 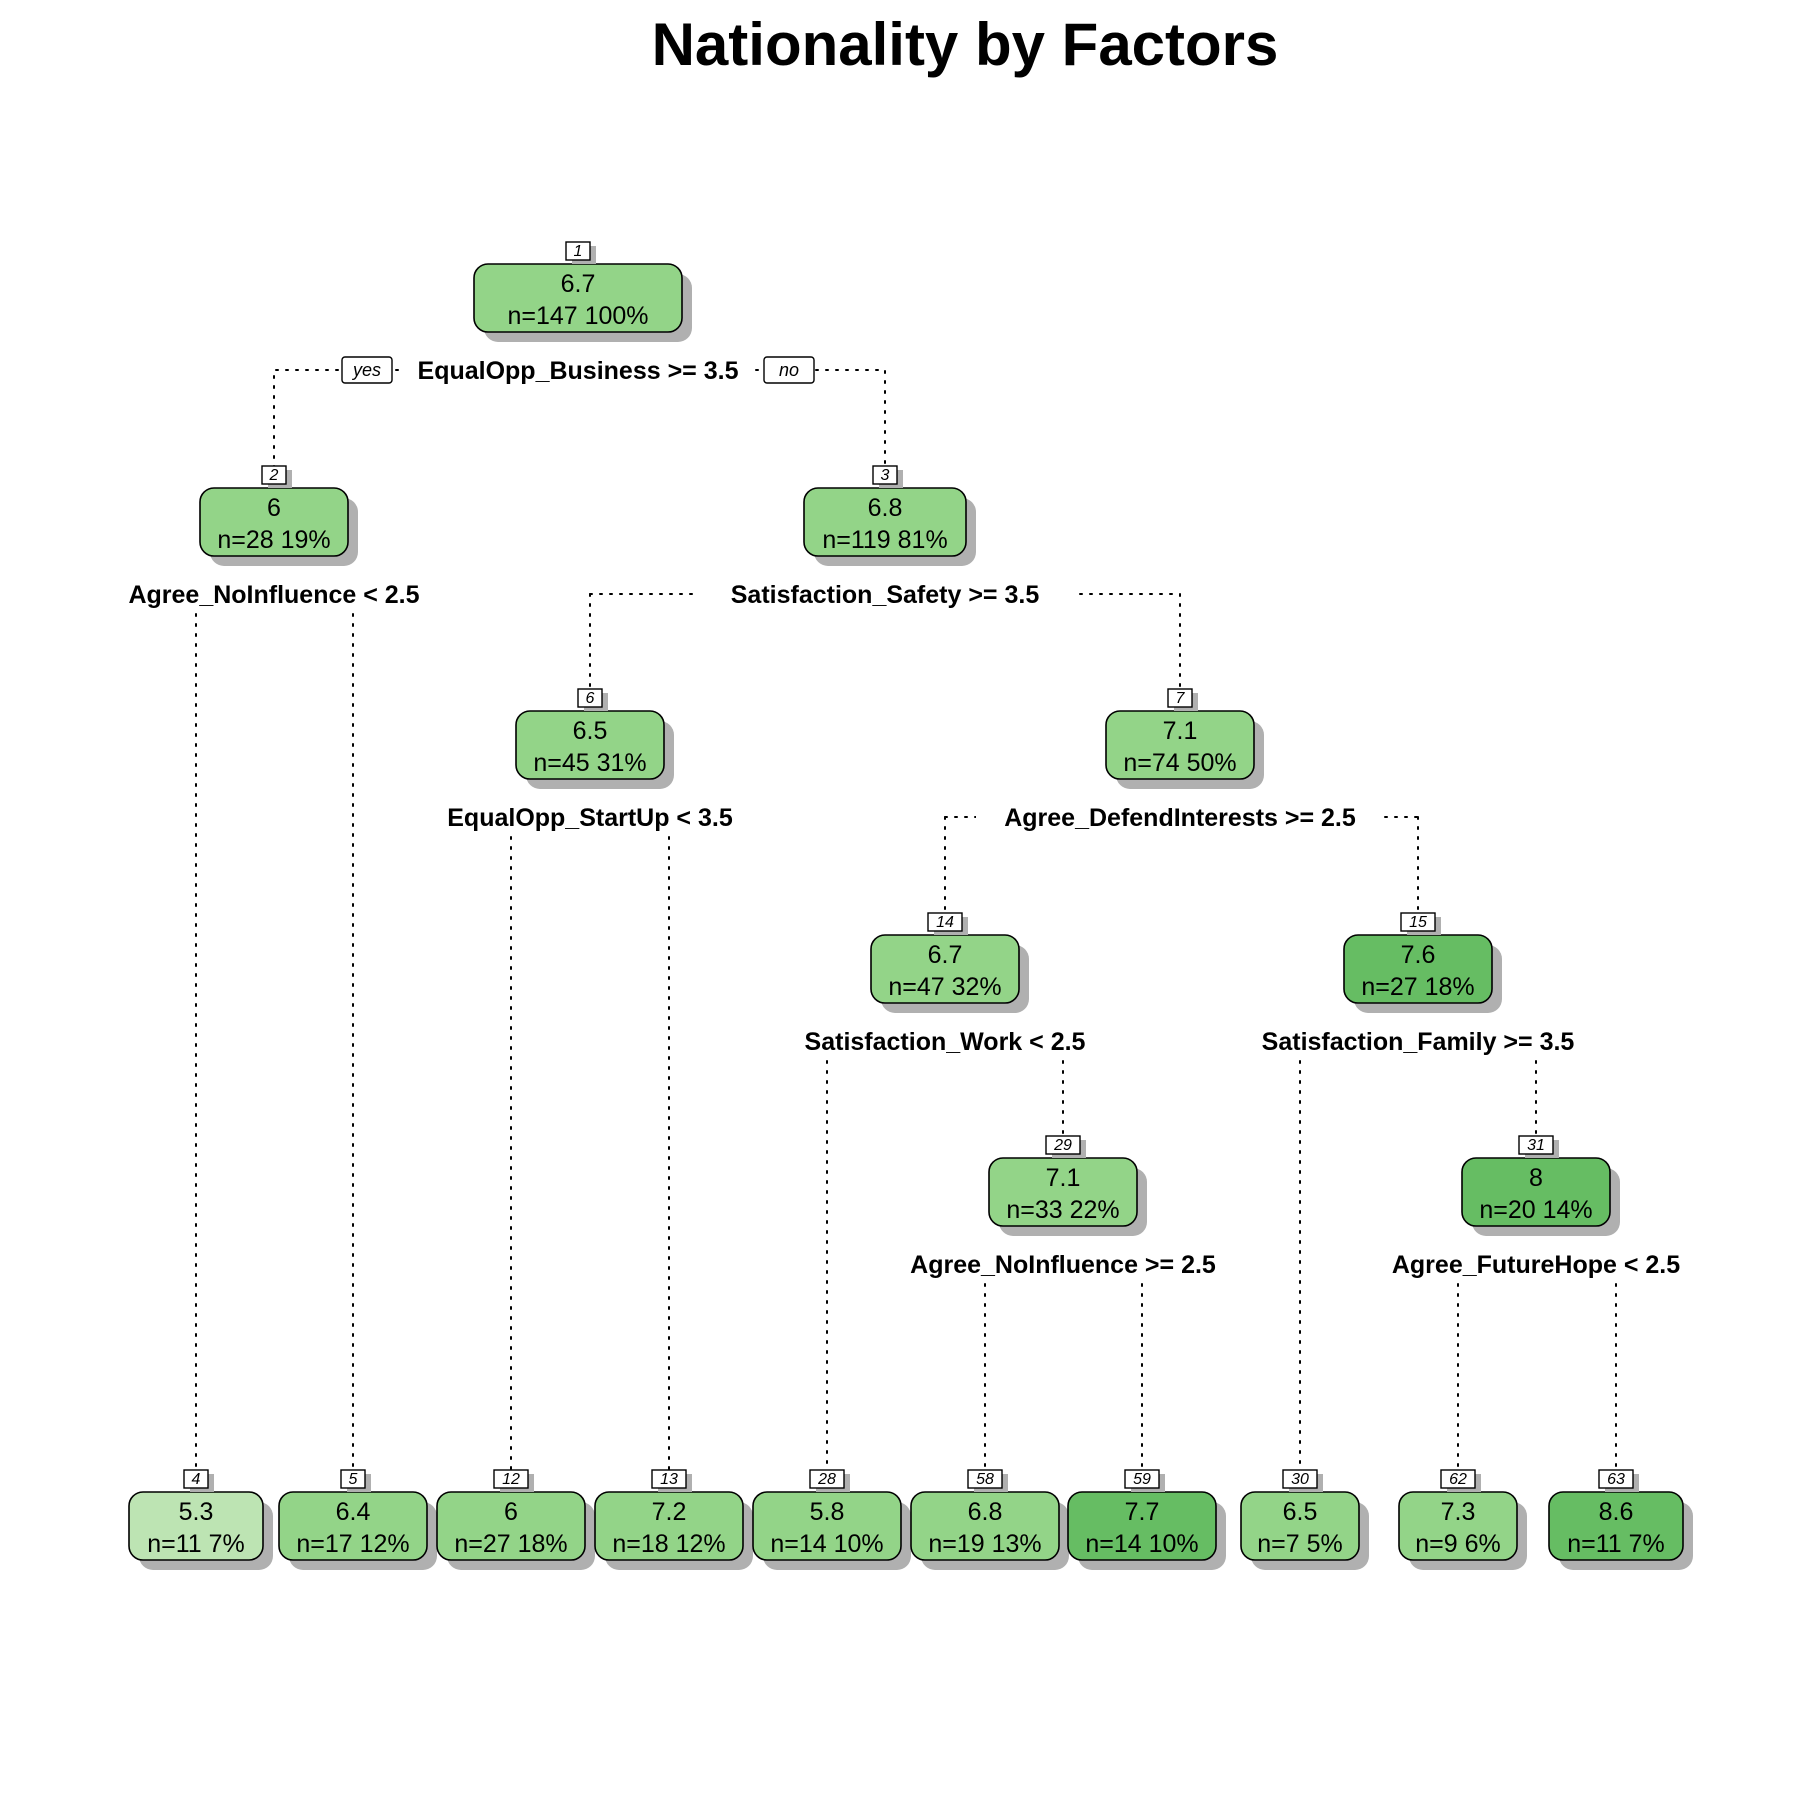 I want to click on node-count: n=20 14%, so click(x=1535, y=1210).